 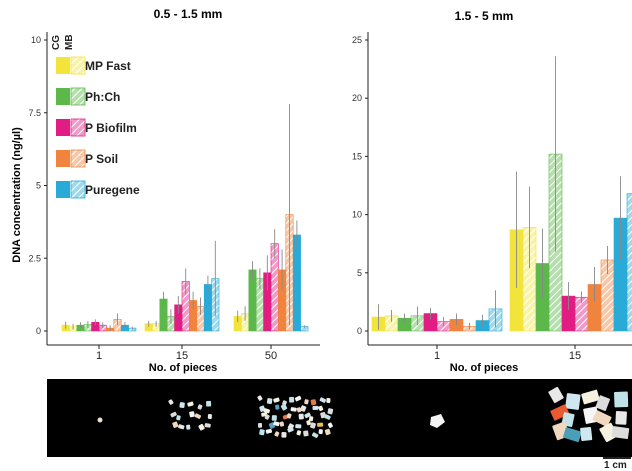 What do you see at coordinates (252, 300) in the screenshot?
I see `left-bar` at bounding box center [252, 300].